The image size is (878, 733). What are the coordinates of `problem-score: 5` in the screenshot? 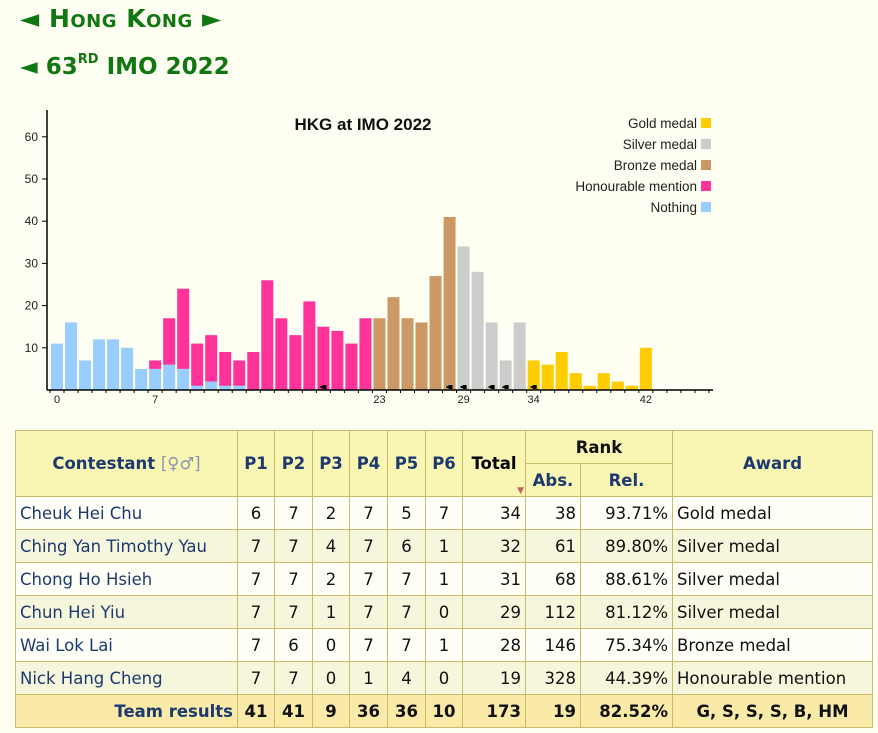 It's located at (406, 513).